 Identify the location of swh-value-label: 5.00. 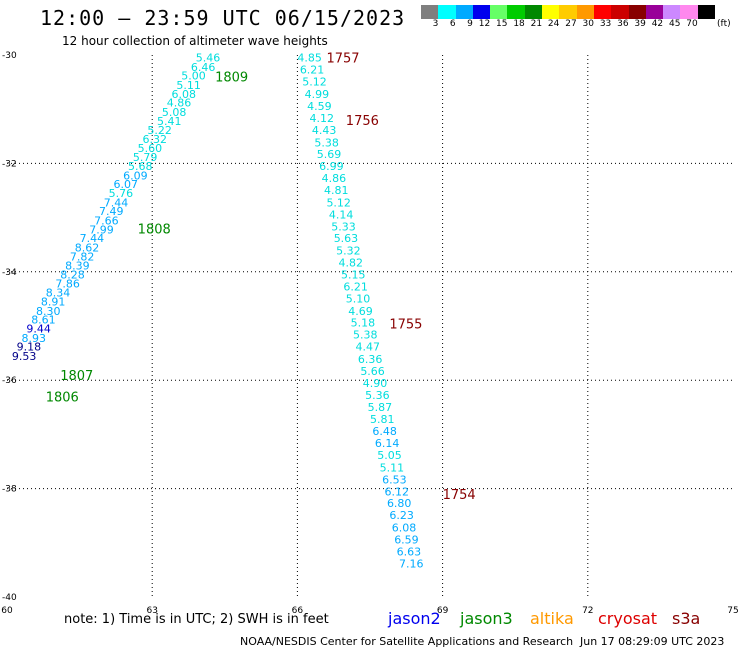
(193, 76).